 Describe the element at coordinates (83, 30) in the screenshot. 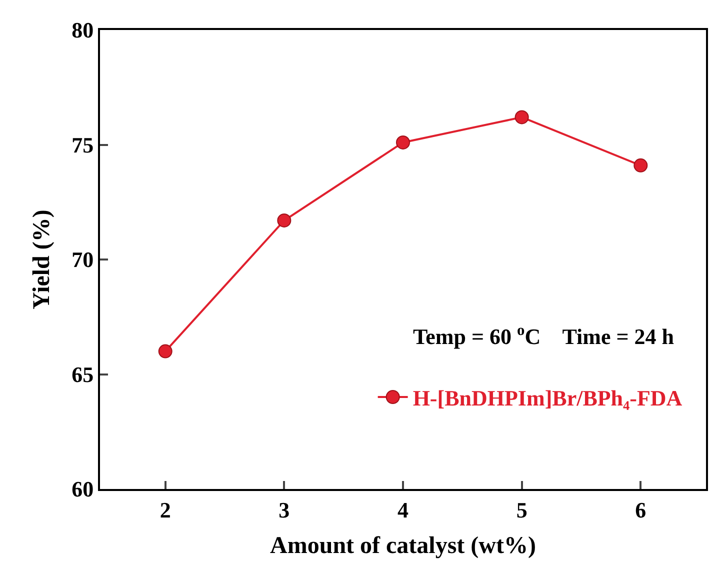

I see `y-tick-label: 80` at that location.